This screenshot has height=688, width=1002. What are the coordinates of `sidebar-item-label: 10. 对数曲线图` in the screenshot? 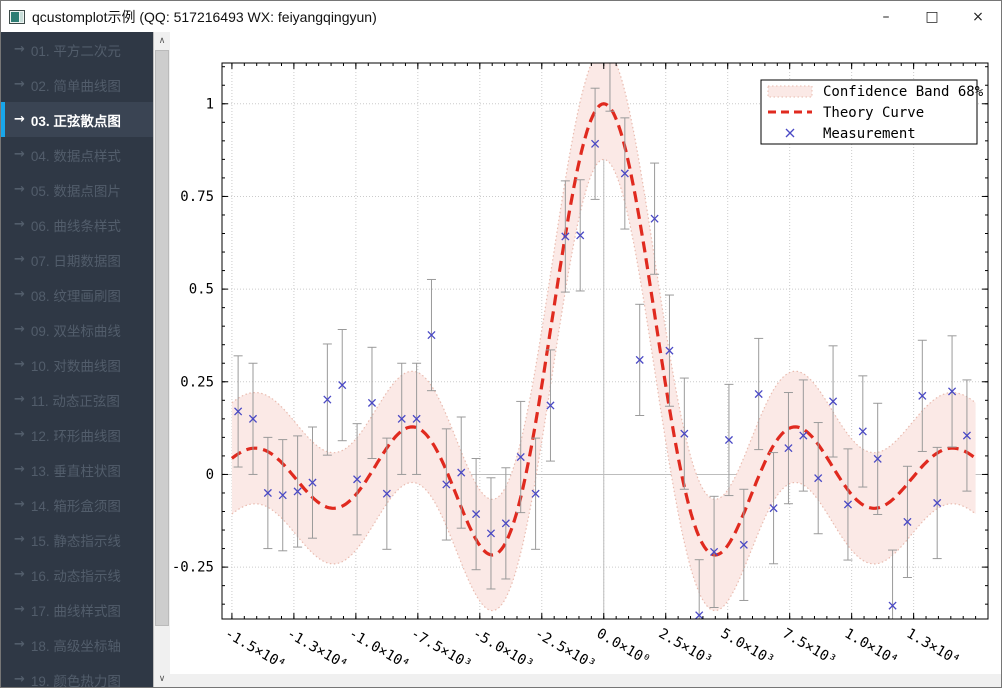 It's located at (75, 366).